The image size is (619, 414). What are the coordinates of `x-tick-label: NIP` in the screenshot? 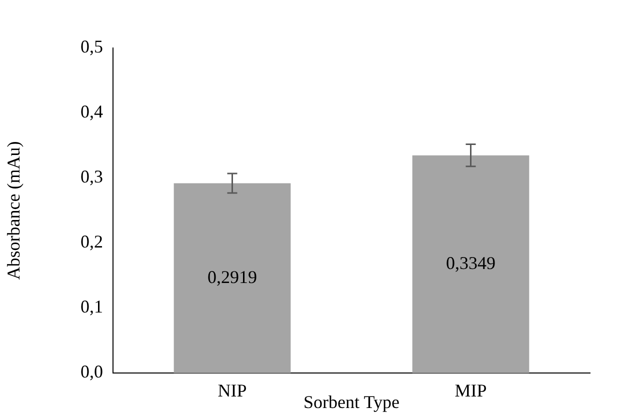 It's located at (232, 390).